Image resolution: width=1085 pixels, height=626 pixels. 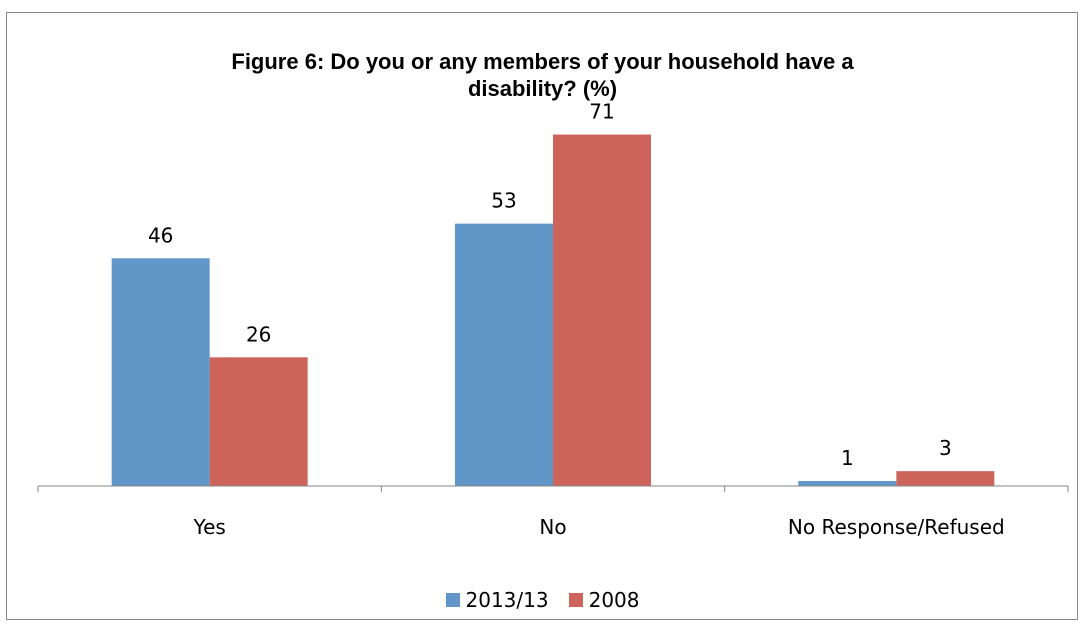 I want to click on chart-title-line-2: disability? (%), so click(x=542, y=88).